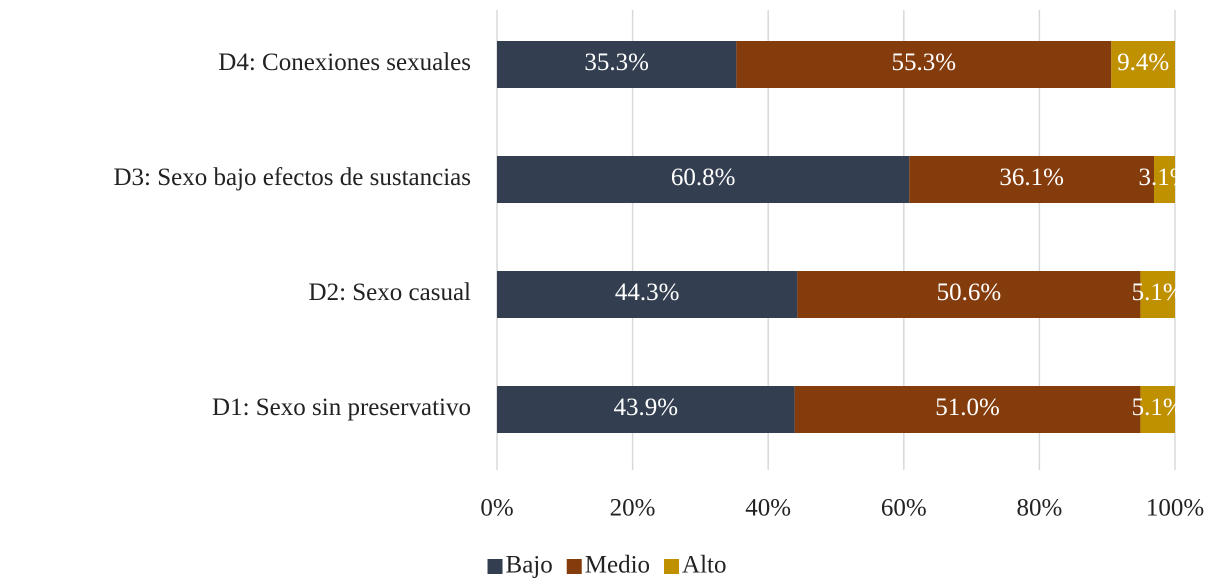 Image resolution: width=1214 pixels, height=583 pixels. What do you see at coordinates (341, 407) in the screenshot?
I see `y-tick-label: D1: Sexo sin preservativo` at bounding box center [341, 407].